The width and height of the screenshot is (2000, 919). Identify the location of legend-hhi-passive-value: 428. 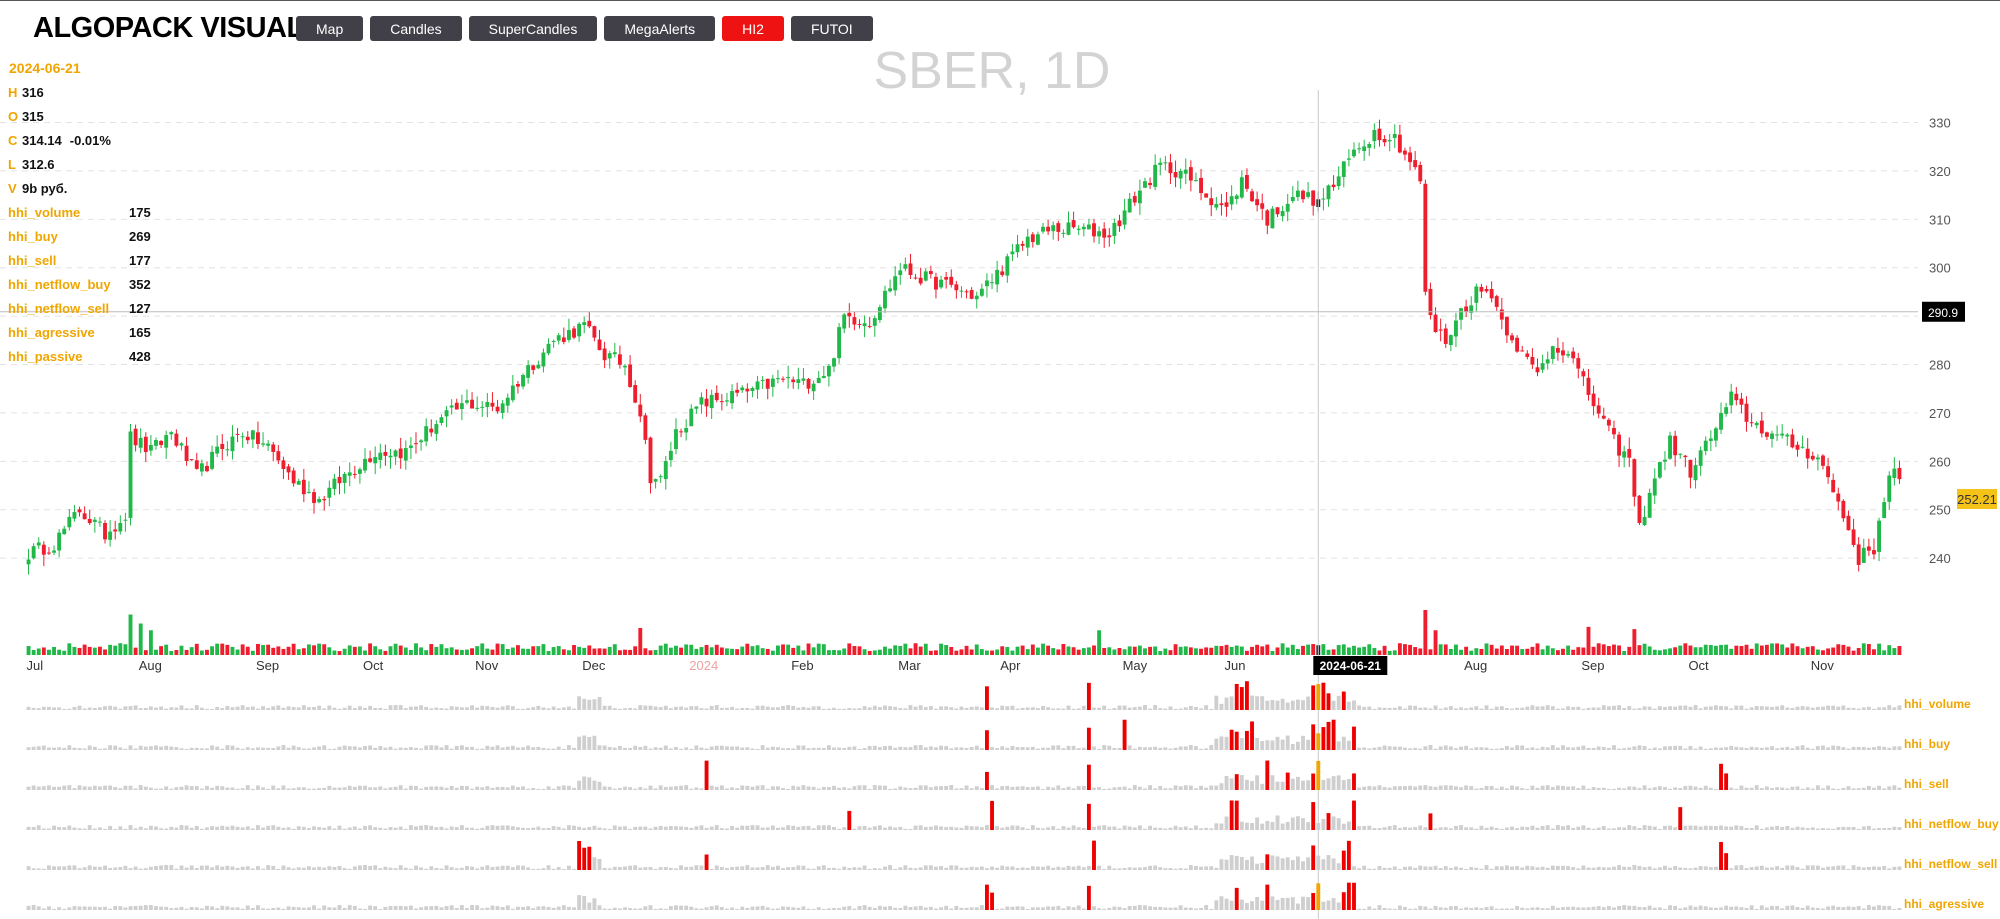
(140, 356).